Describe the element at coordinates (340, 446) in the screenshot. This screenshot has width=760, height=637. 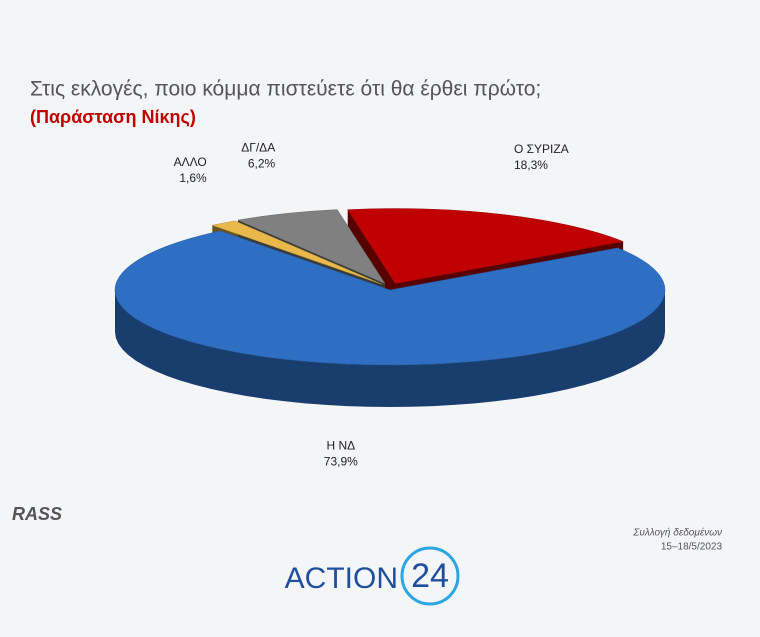
I see `slice-label: Η ΝΔ` at that location.